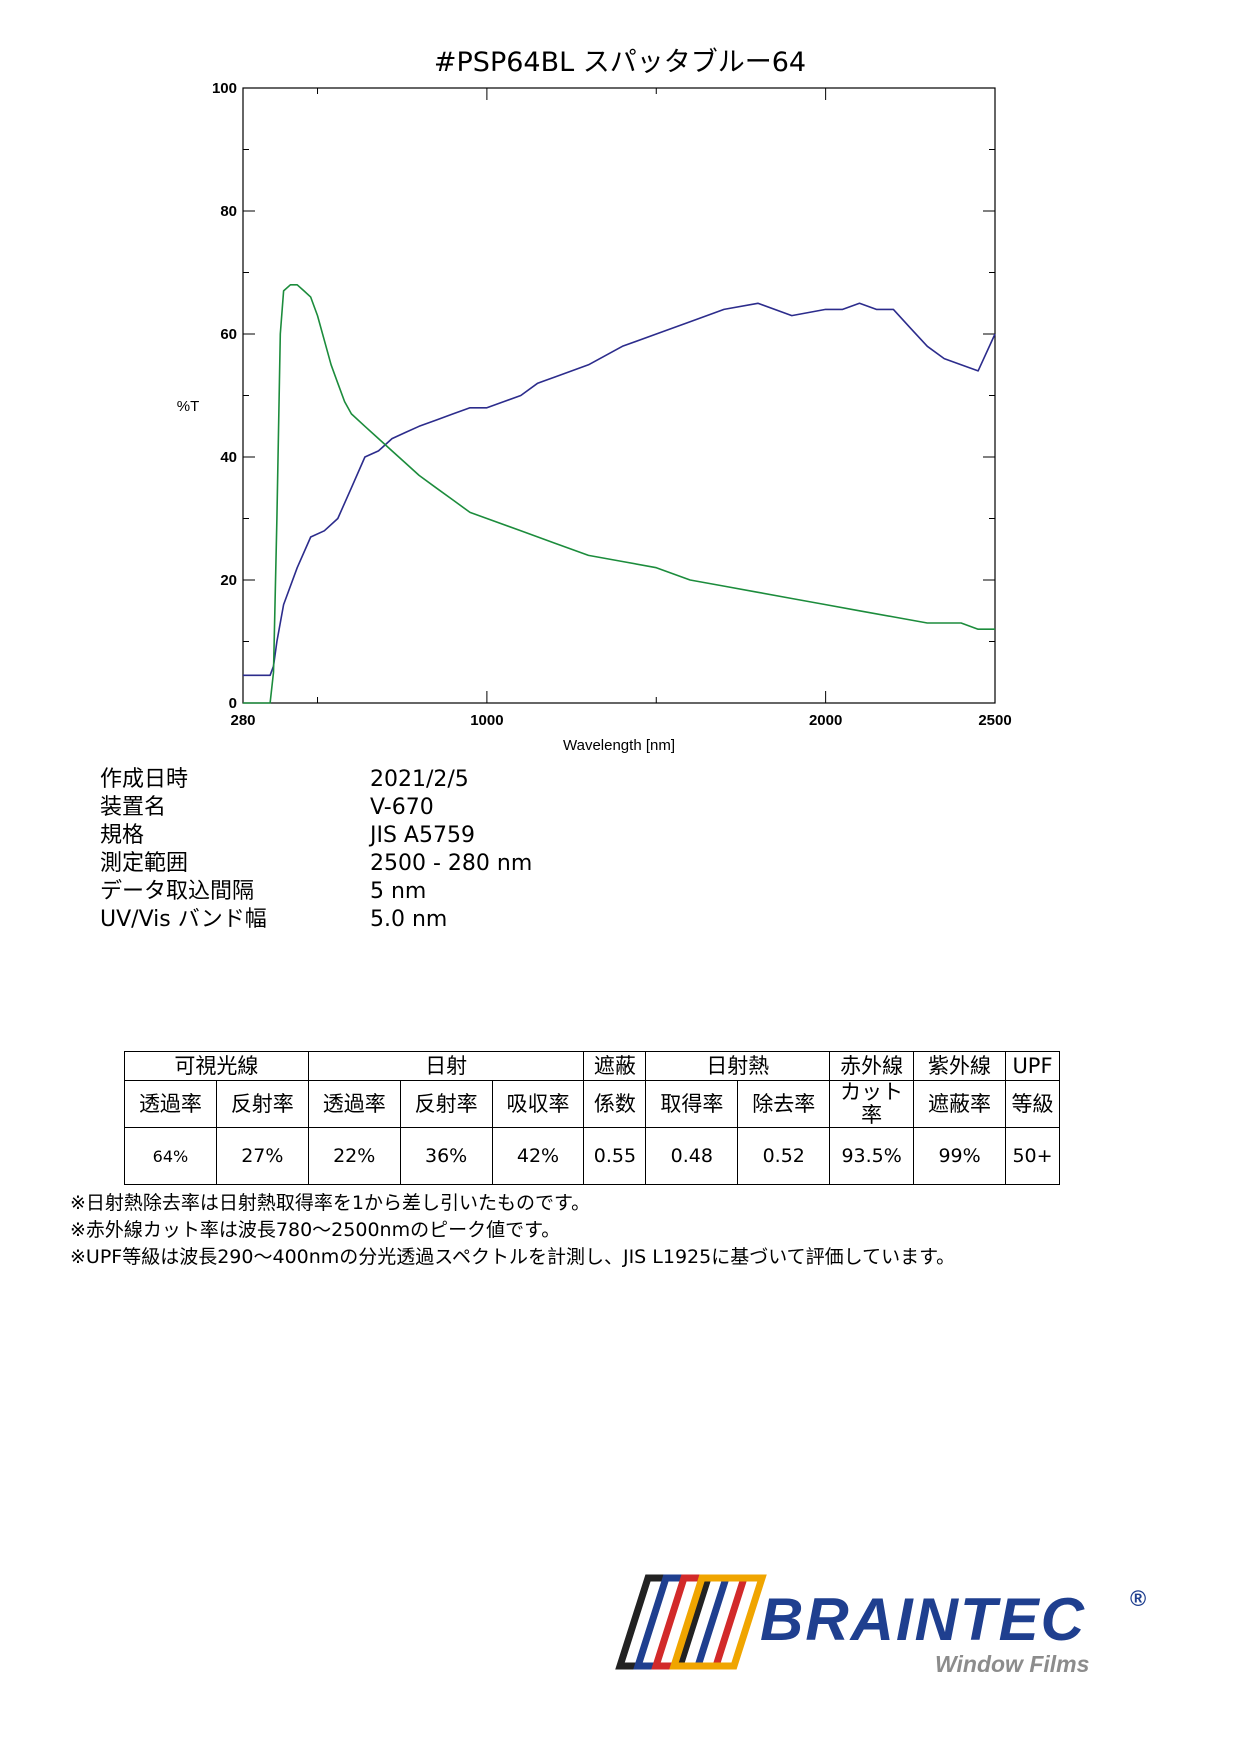 This screenshot has width=1240, height=1754. Describe the element at coordinates (316, 836) in the screenshot. I see `meta-row: 規格 JIS A5759` at that location.